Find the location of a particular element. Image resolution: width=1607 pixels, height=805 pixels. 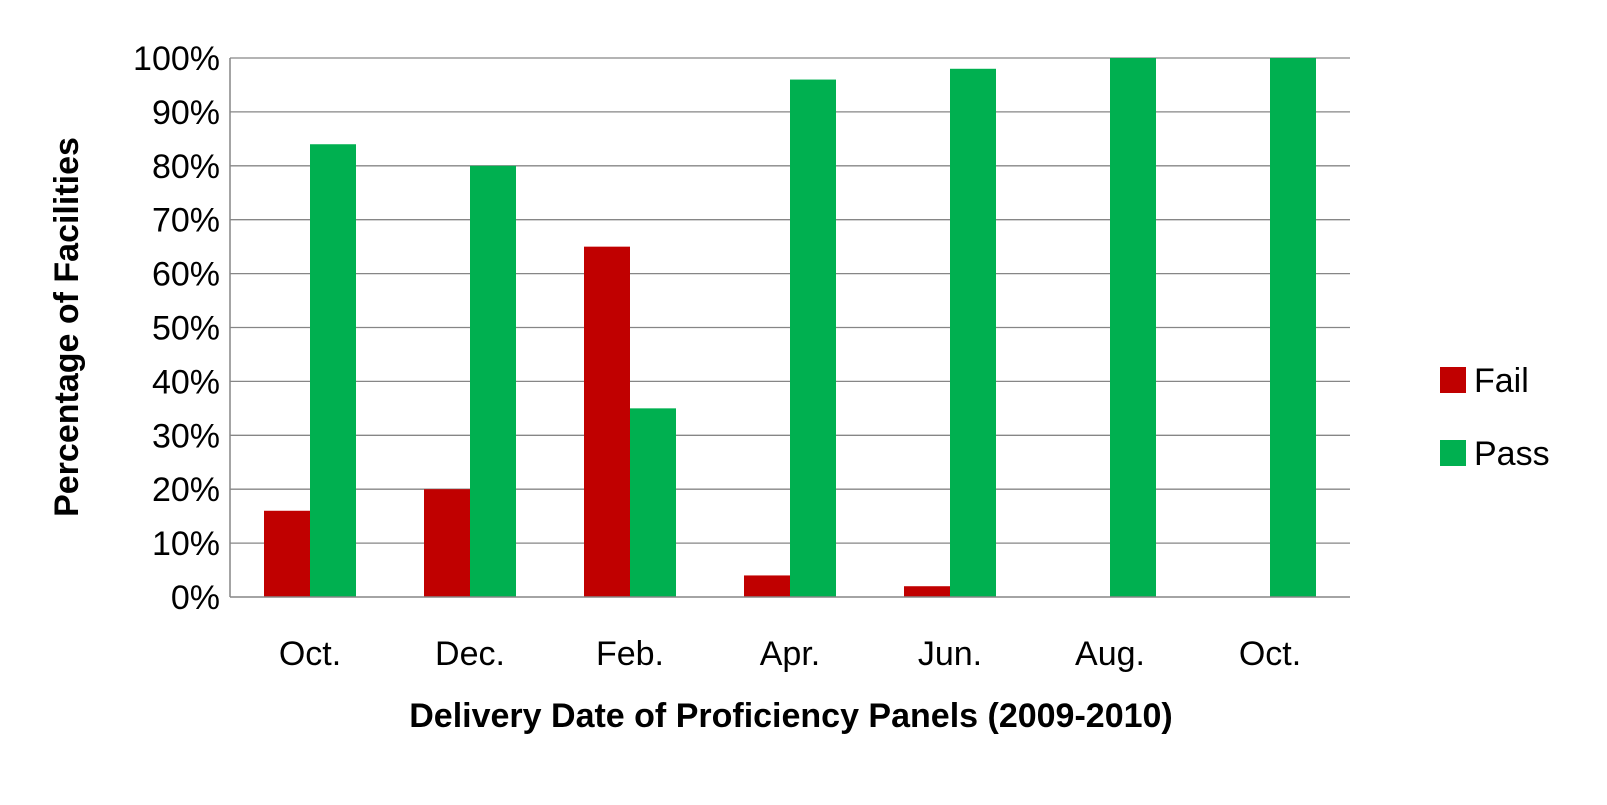

legend-label-pass: Pass is located at coordinates (1512, 454).